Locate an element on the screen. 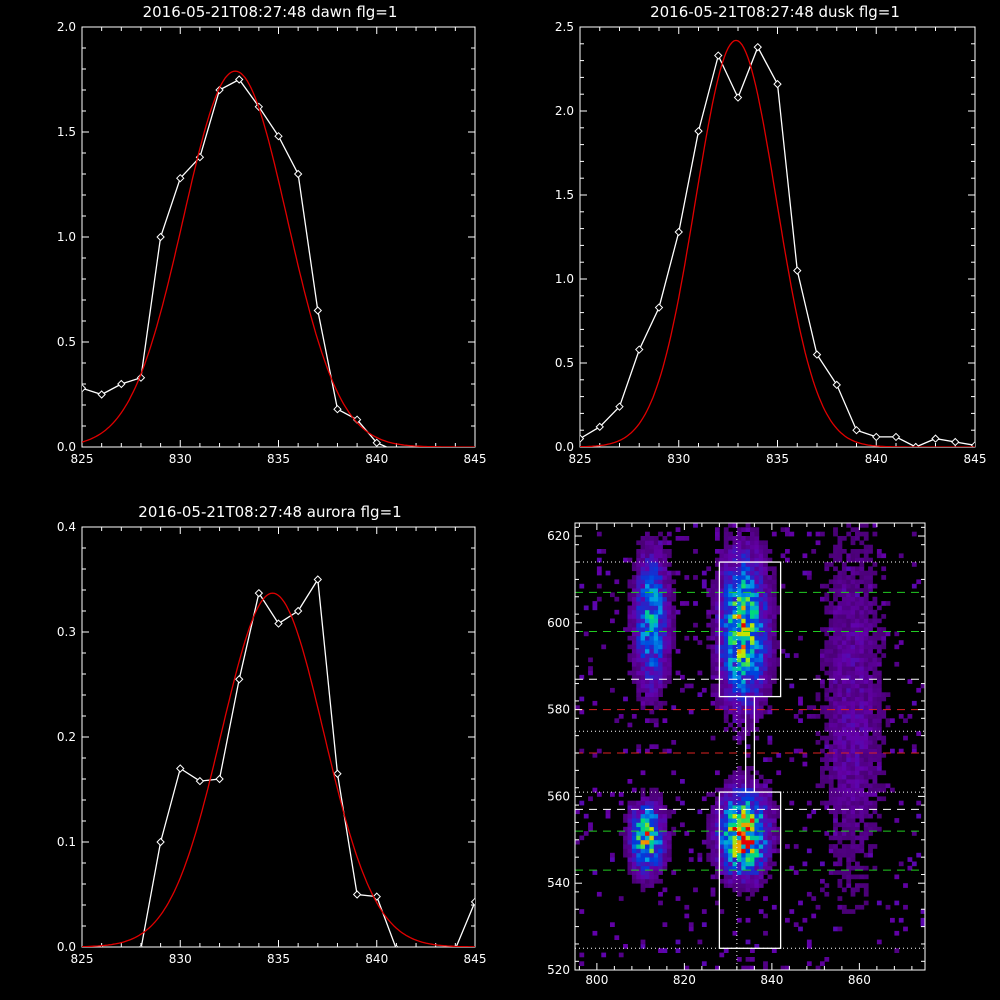 This screenshot has height=1000, width=1000. y-tick-label: 2.0 is located at coordinates (66, 27).